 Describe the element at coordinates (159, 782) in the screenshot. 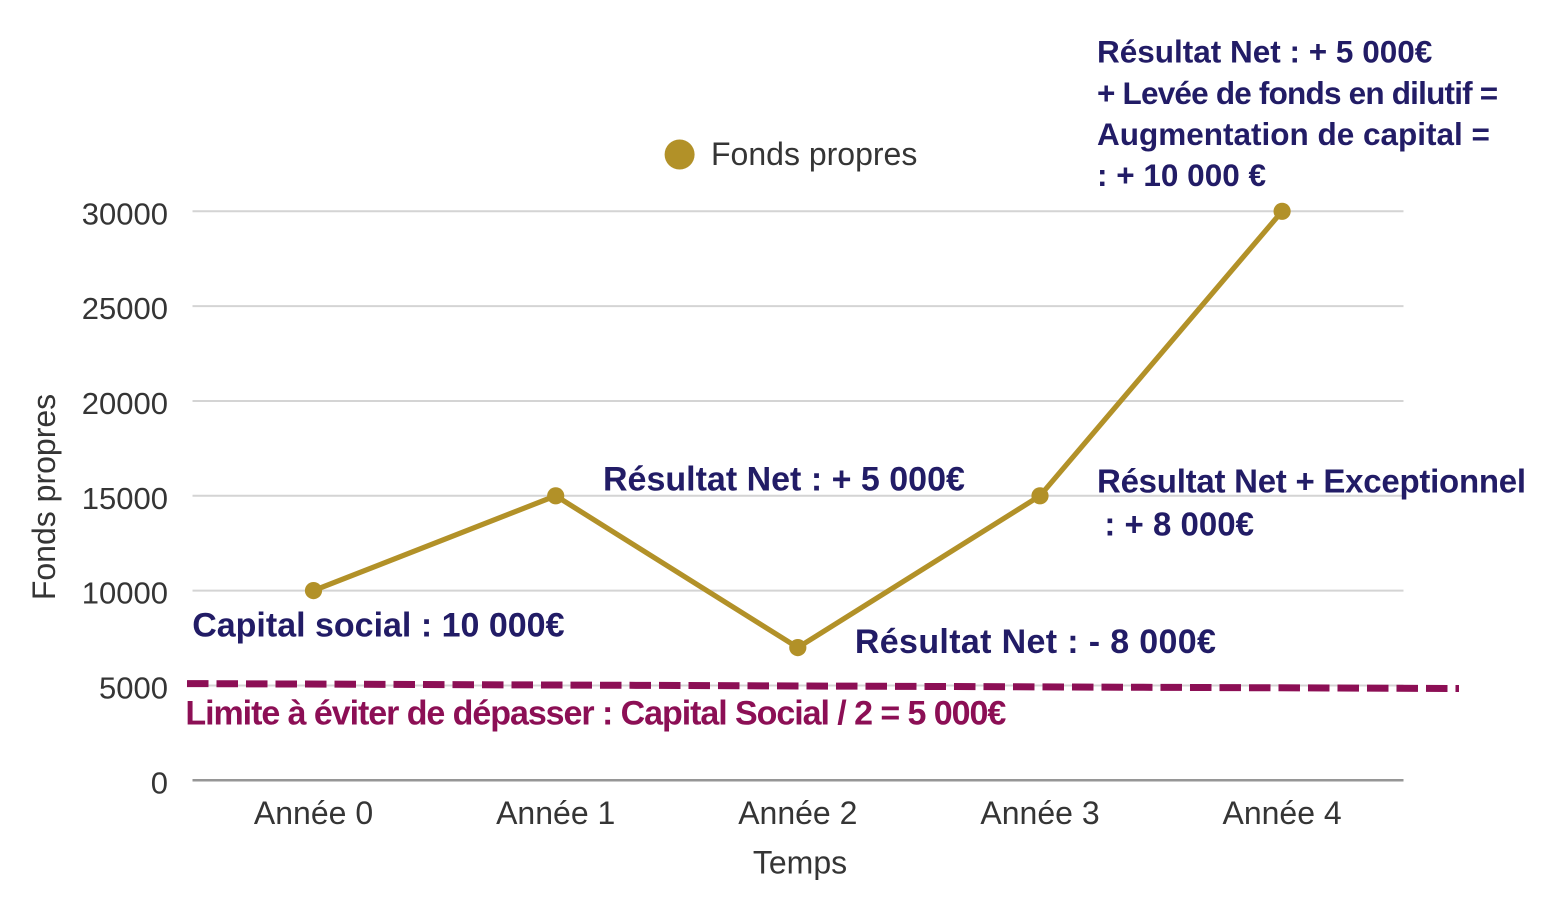

I see `svg-text: 0` at that location.